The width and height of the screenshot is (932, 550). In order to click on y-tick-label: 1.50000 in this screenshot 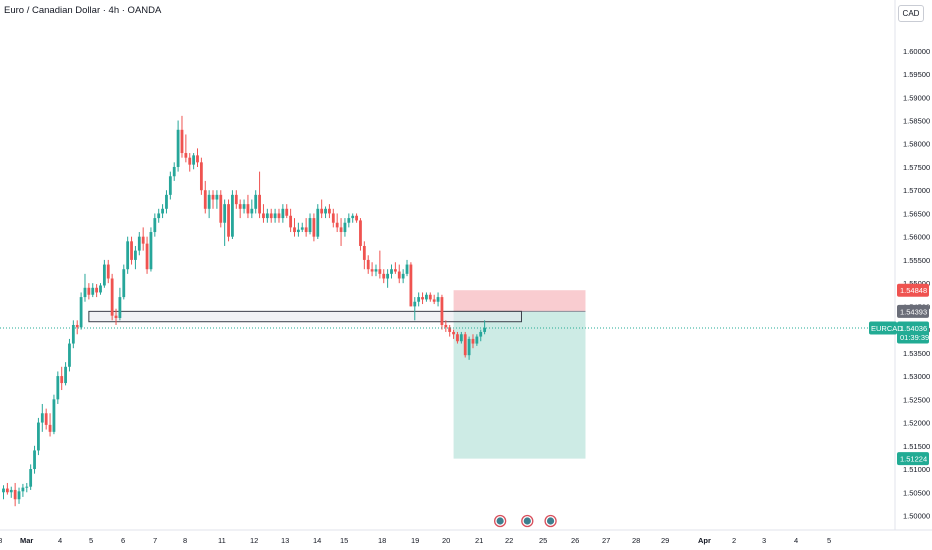, I will do `click(916, 516)`.